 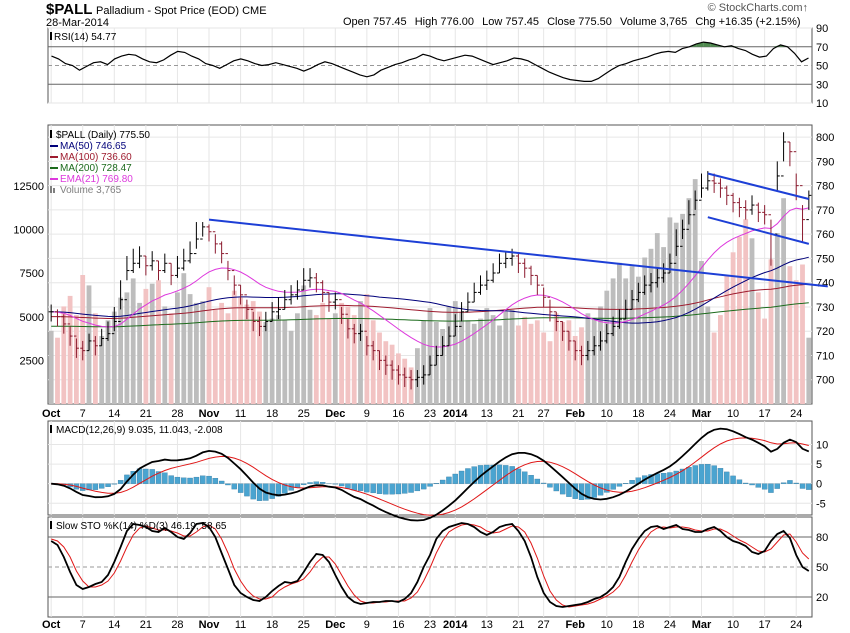 I want to click on low-value: 757.45, so click(x=522, y=22).